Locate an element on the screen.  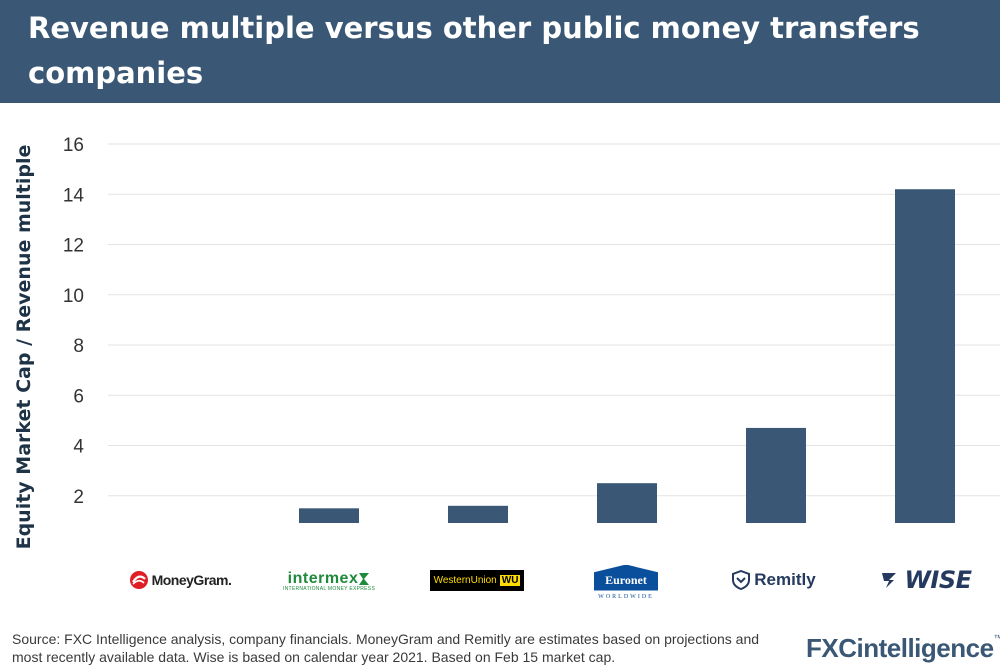
x-label-intermex: intermex INTERNATIONAL MONEY EXPRESS is located at coordinates (329, 581).